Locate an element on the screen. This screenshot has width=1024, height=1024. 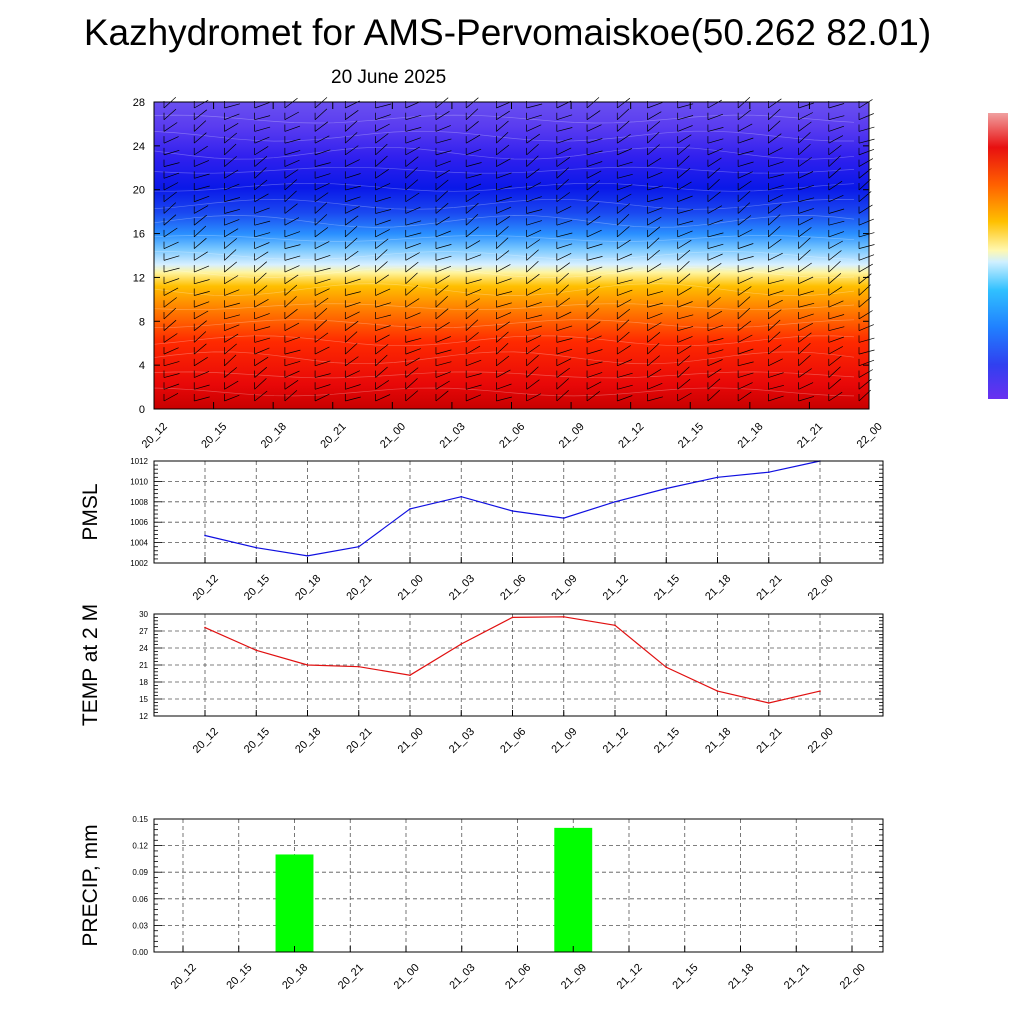
y-tick-label: 1012 is located at coordinates (139, 461).